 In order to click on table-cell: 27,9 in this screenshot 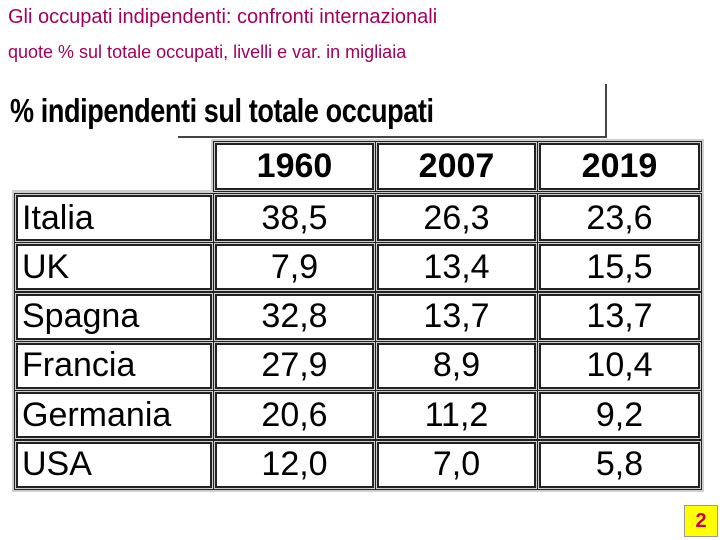, I will do `click(294, 365)`.